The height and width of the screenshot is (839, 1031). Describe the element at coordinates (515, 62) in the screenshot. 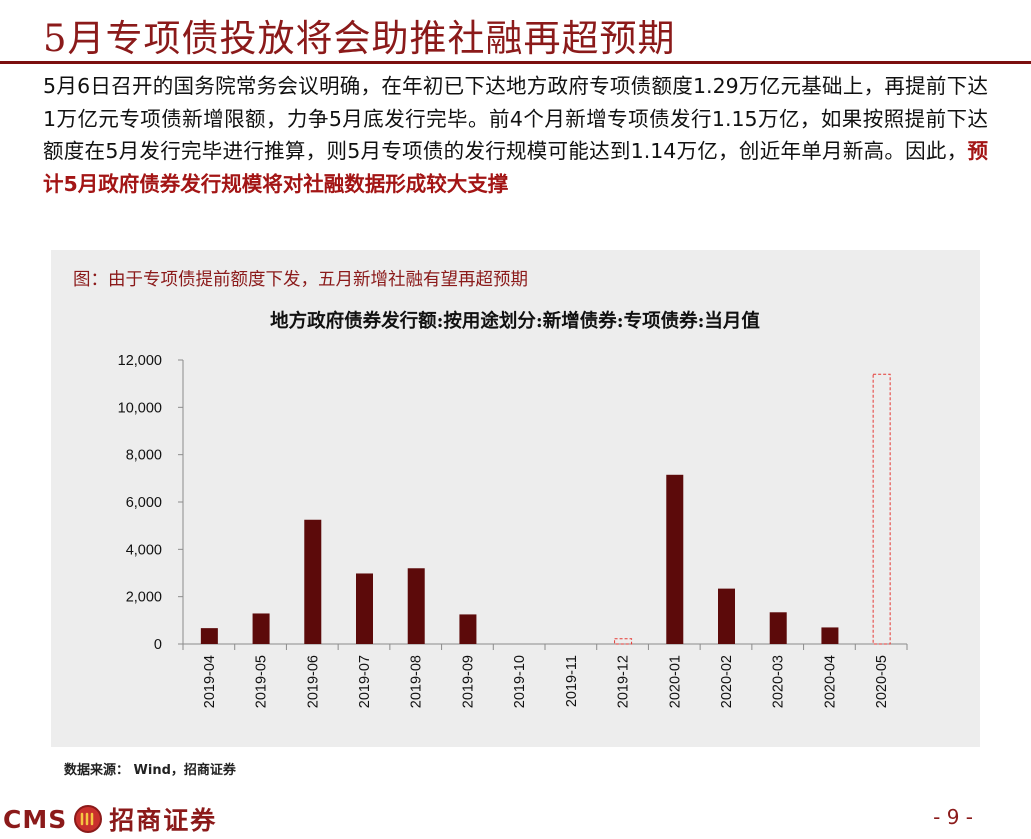

I see `title-divider` at that location.